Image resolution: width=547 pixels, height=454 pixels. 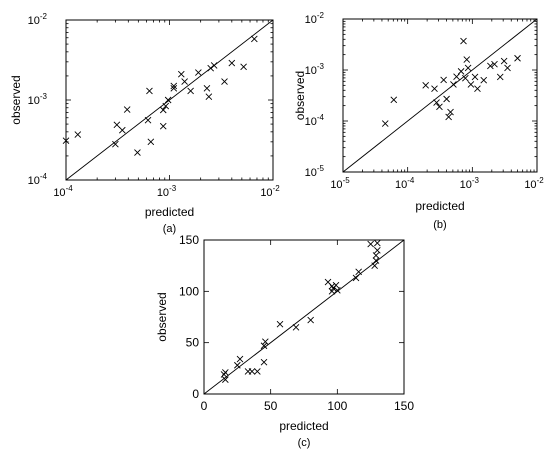 I want to click on y-axis-label-c: observed, so click(x=162, y=316).